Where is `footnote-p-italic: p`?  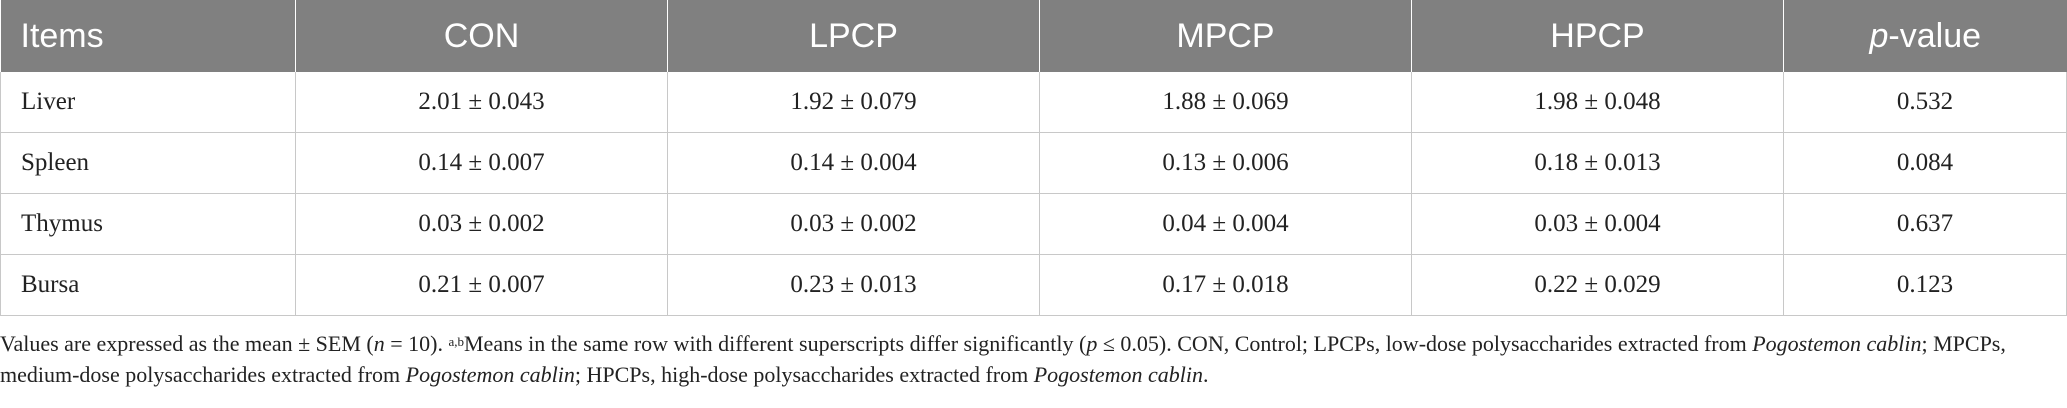 footnote-p-italic: p is located at coordinates (1092, 343).